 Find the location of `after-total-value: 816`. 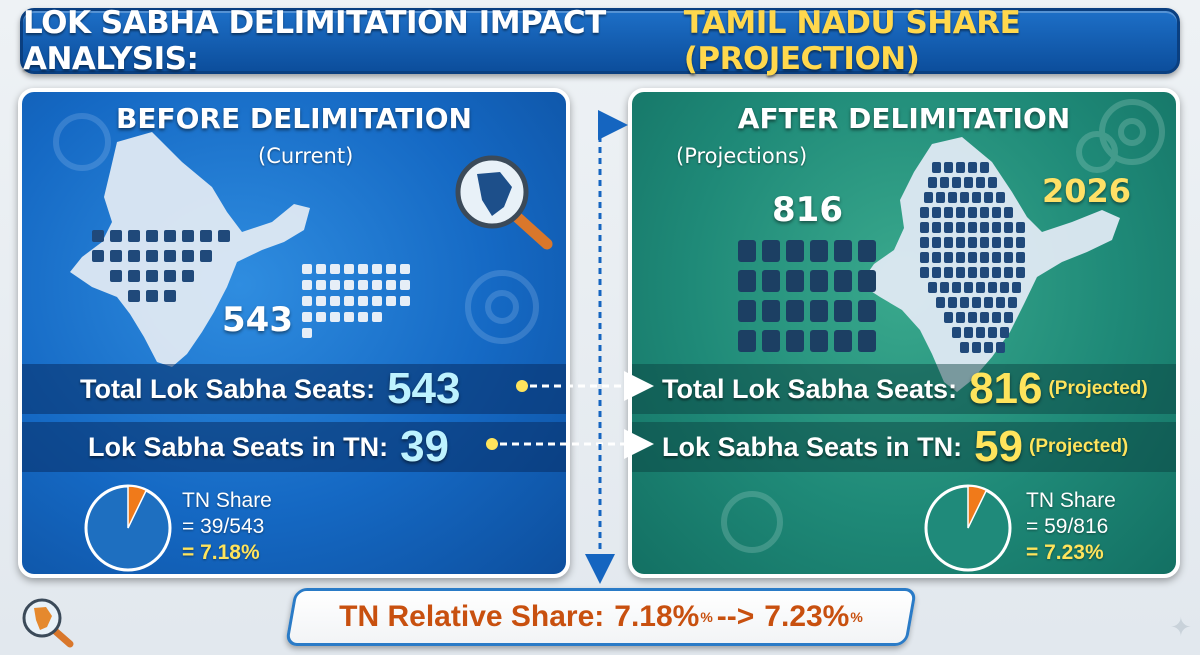

after-total-value: 816 is located at coordinates (1006, 388).